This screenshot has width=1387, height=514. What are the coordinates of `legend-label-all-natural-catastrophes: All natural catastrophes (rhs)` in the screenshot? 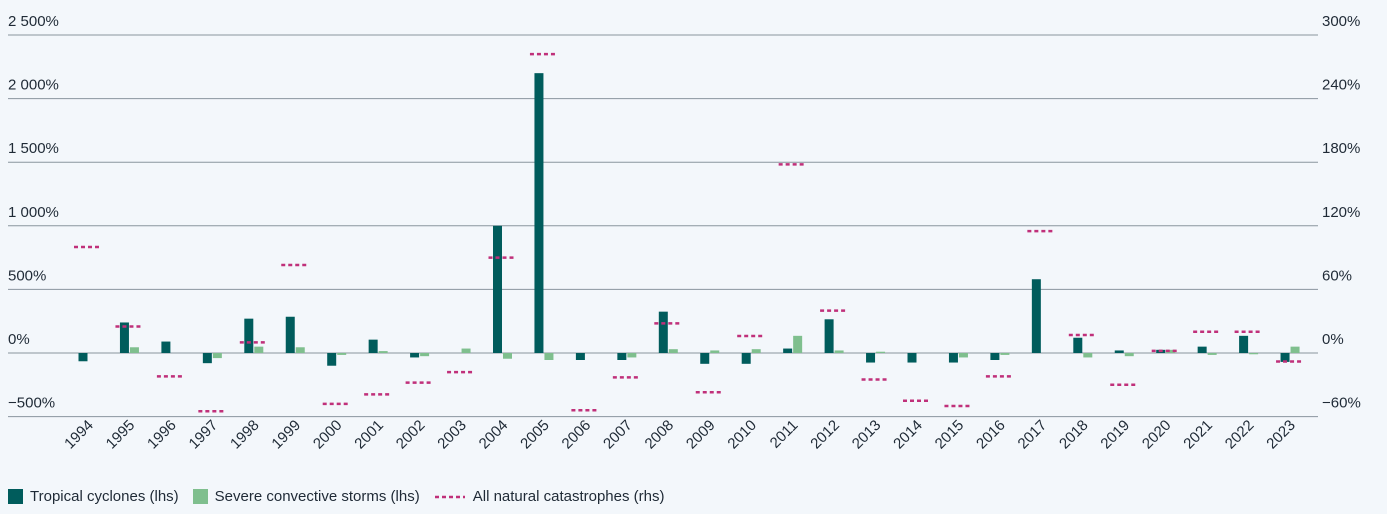 It's located at (568, 496).